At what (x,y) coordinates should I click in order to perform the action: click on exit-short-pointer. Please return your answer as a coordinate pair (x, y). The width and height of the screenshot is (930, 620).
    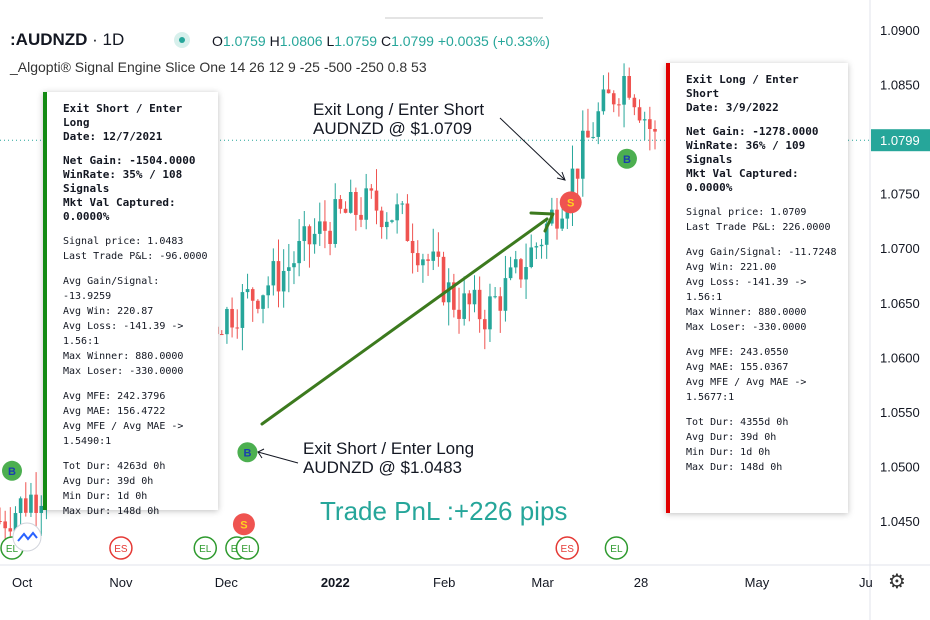
    Looking at the image, I should click on (278, 457).